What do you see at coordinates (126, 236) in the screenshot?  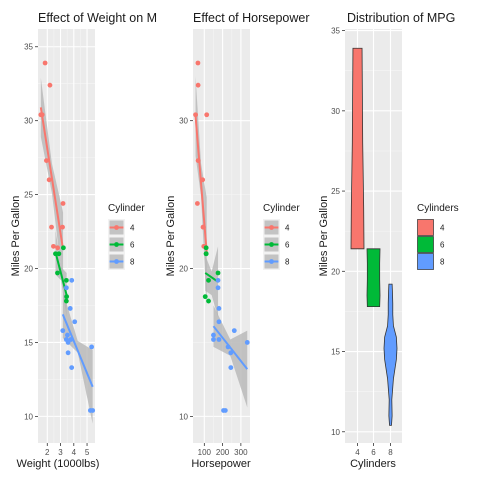 I see `weight-legend: Cylinder 4 6 8` at bounding box center [126, 236].